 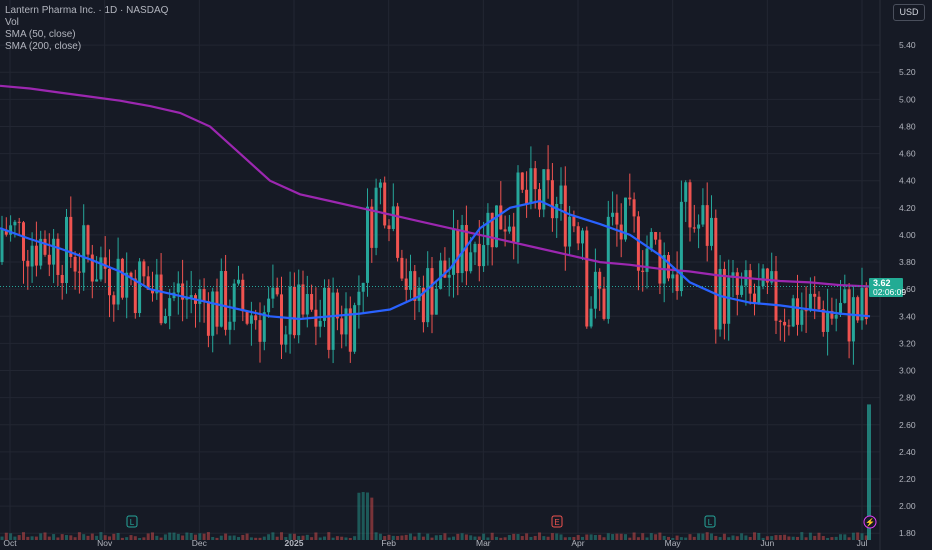 What do you see at coordinates (907, 425) in the screenshot?
I see `y-tick-label: 2.60` at bounding box center [907, 425].